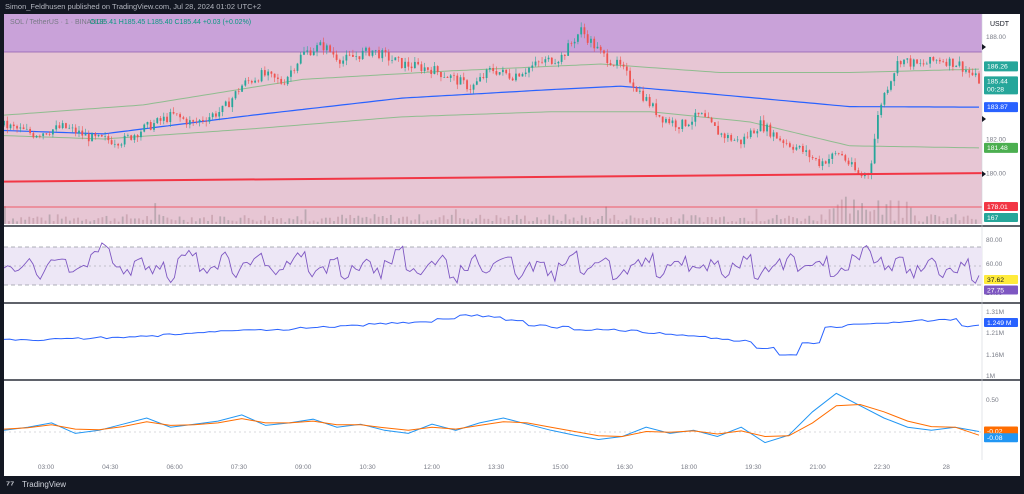 This screenshot has width=1024, height=494. What do you see at coordinates (1001, 85) in the screenshot?
I see `last-price-label-bg` at bounding box center [1001, 85].